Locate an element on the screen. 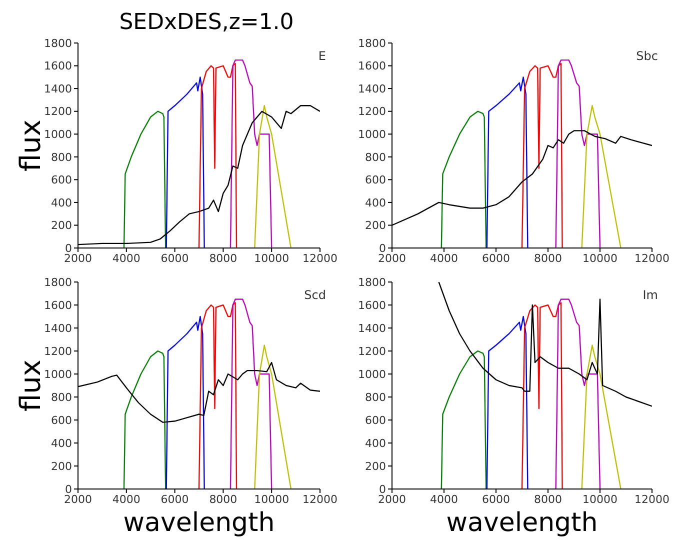  annotation: Scd is located at coordinates (315, 295).